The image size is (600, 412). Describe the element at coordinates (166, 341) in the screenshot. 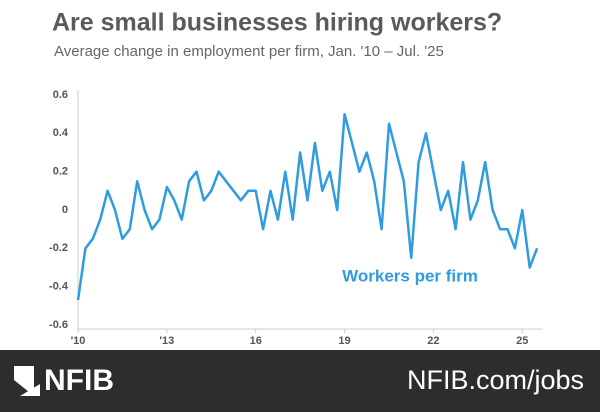

I see `x-tick-label: '13` at that location.